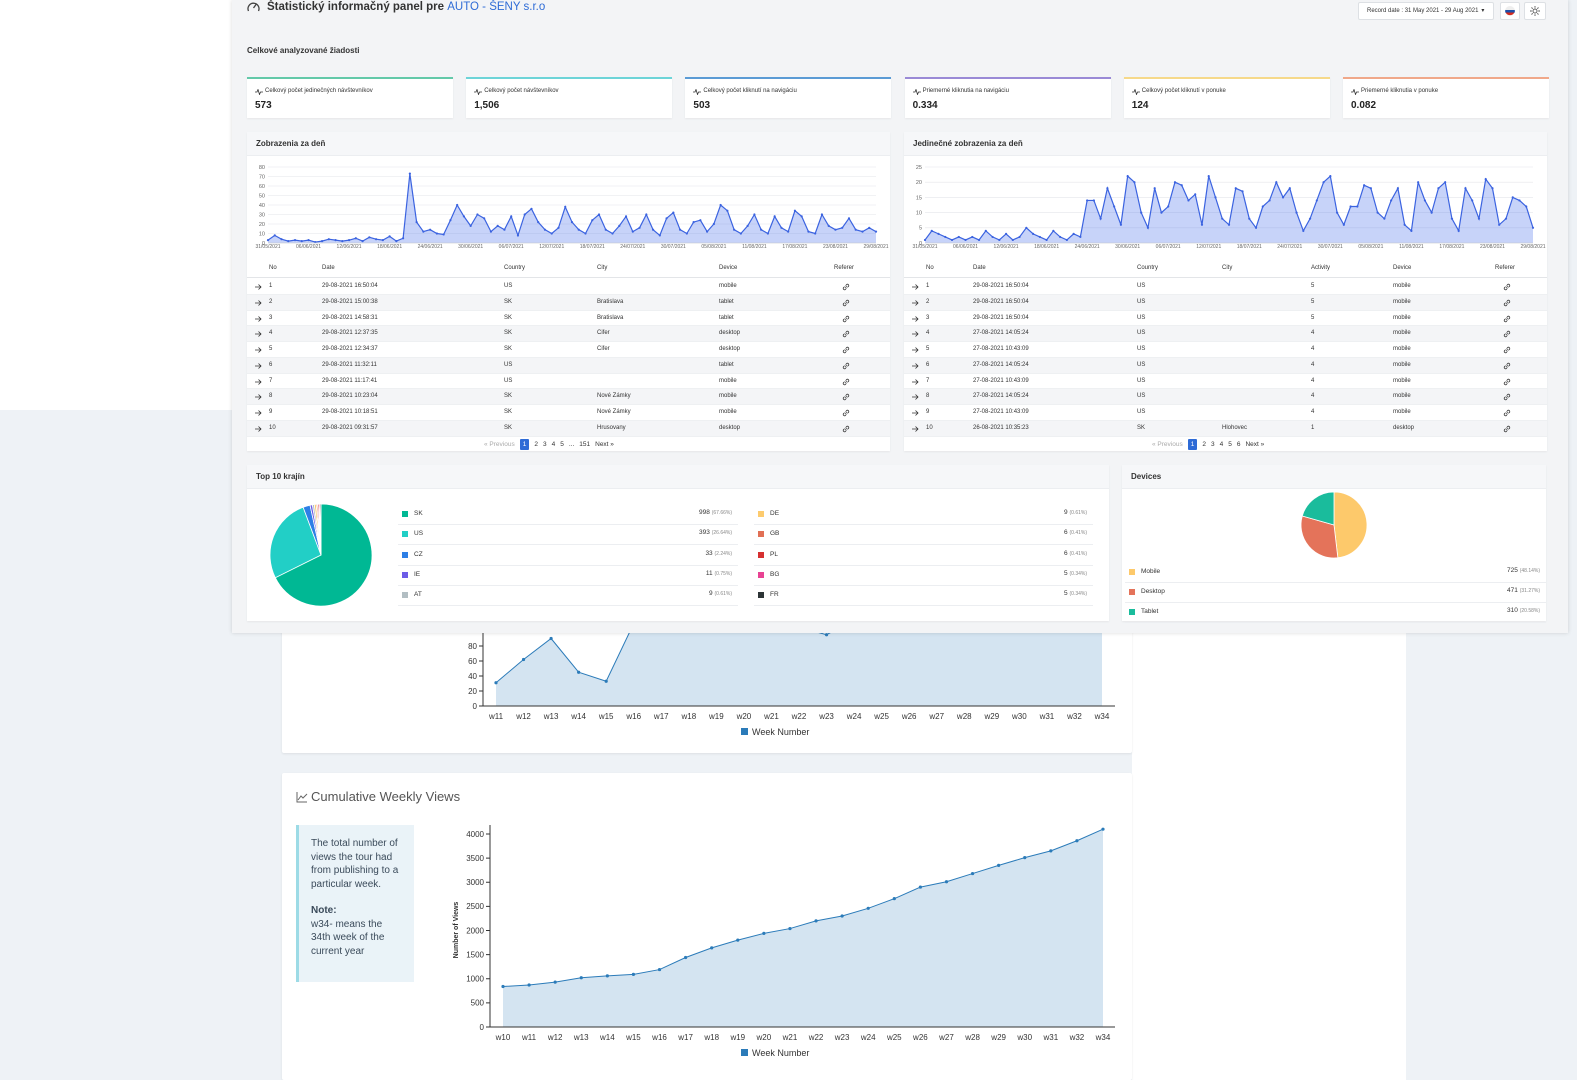  What do you see at coordinates (508, 380) in the screenshot?
I see `table-cell: US` at bounding box center [508, 380].